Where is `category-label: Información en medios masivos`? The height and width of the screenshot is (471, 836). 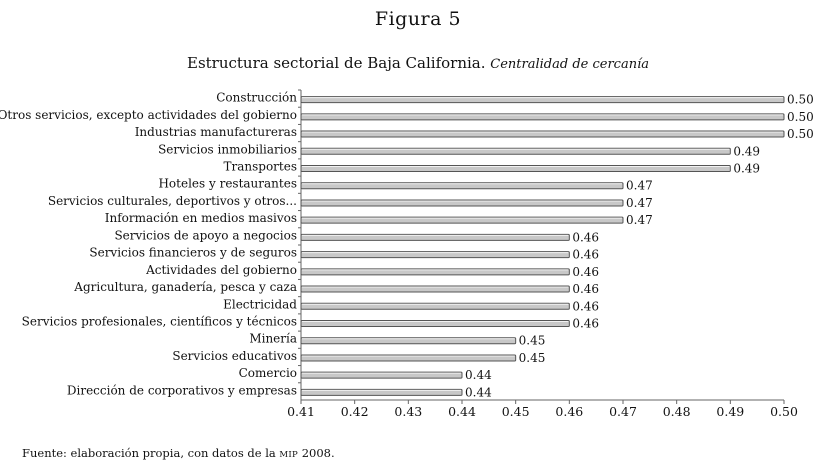
category-label: Información en medios masivos is located at coordinates (201, 218).